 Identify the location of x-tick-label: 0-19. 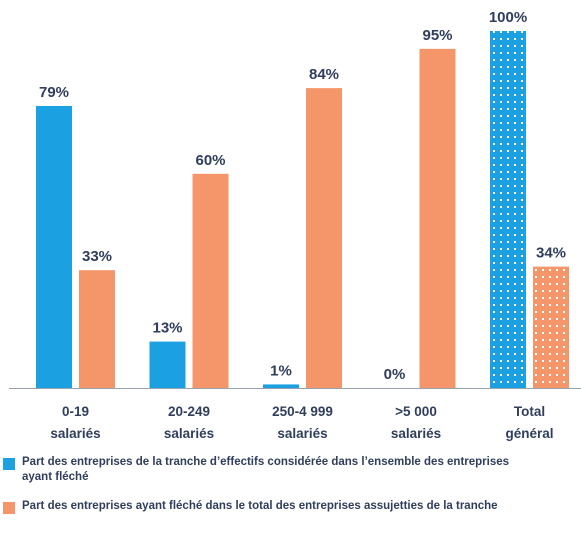
(75, 411).